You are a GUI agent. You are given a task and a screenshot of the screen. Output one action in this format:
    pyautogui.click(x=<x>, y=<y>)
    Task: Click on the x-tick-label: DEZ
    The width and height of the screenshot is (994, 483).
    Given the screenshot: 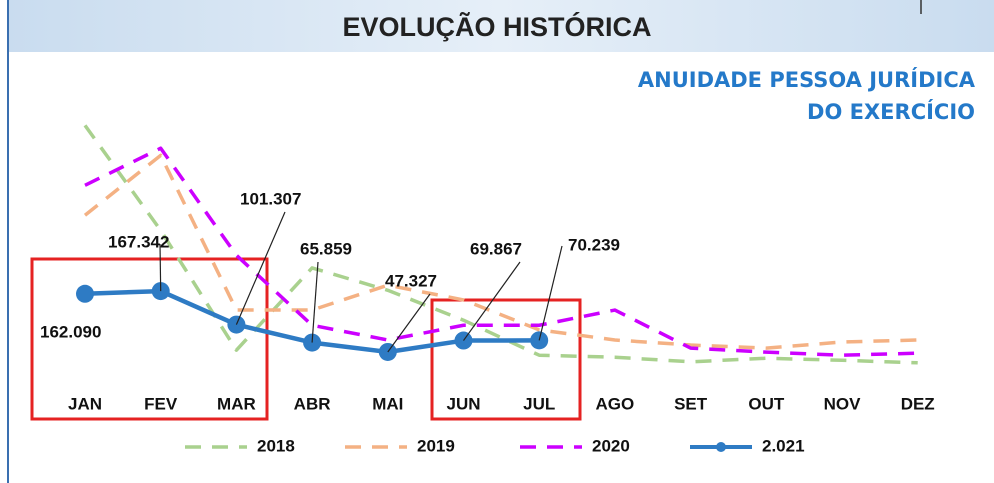 What is the action you would take?
    pyautogui.click(x=918, y=403)
    